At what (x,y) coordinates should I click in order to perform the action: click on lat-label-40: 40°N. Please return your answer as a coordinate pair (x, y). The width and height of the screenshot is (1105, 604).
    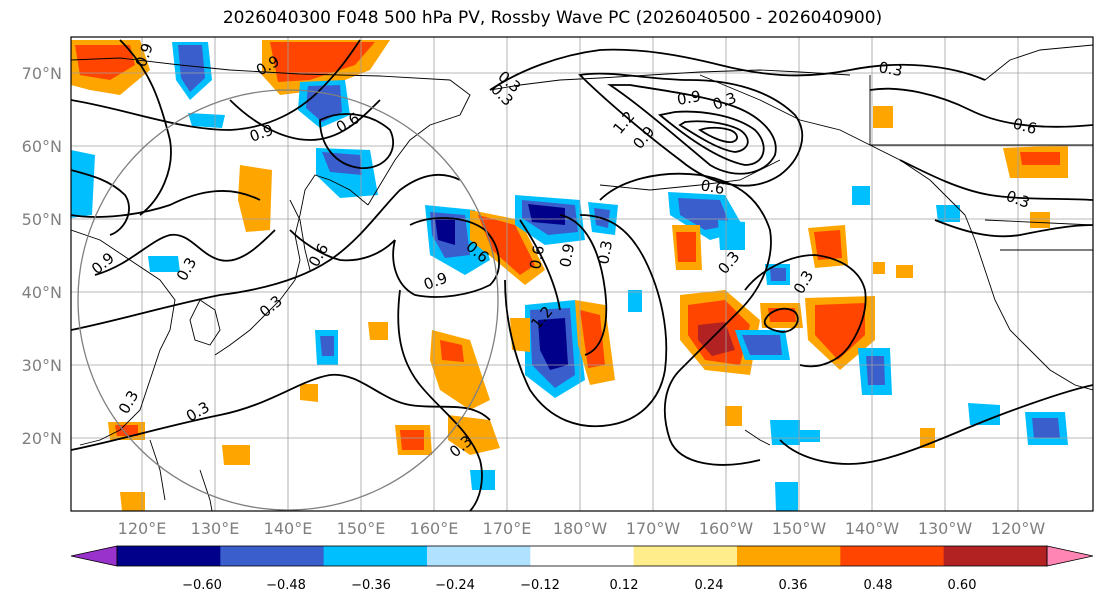
    Looking at the image, I should click on (42, 292).